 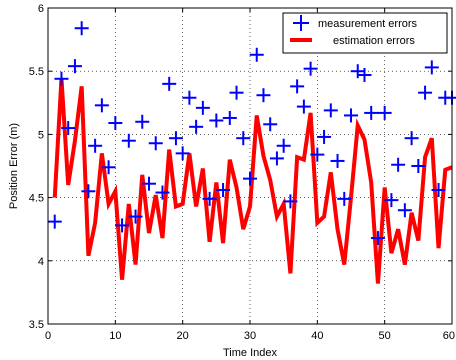 What do you see at coordinates (36, 167) in the screenshot?
I see `y-tick-labels: 3.5 4 4.5 5 5.5 6` at bounding box center [36, 167].